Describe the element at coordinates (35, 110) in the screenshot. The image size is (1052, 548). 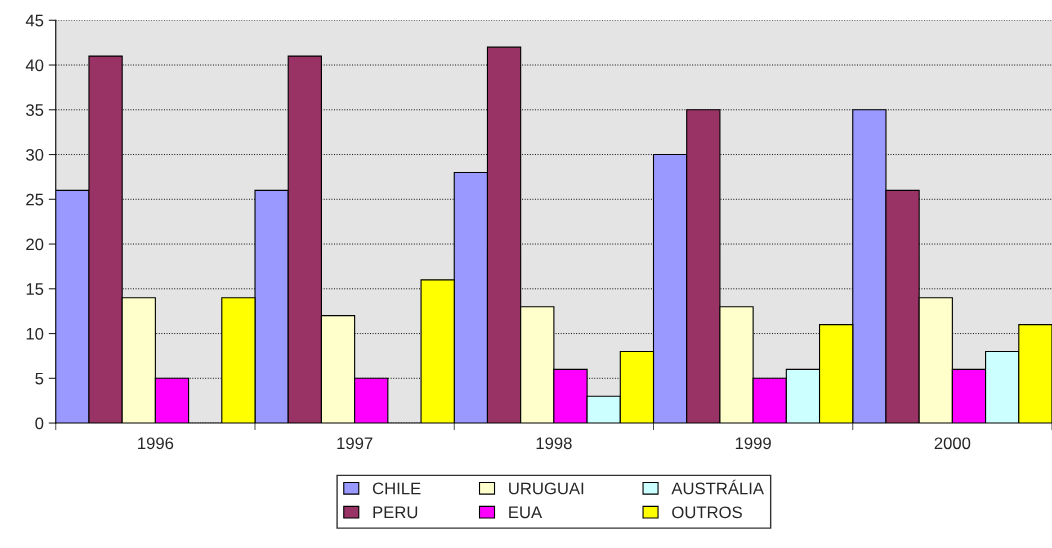
I see `y-tick-label: 35` at that location.